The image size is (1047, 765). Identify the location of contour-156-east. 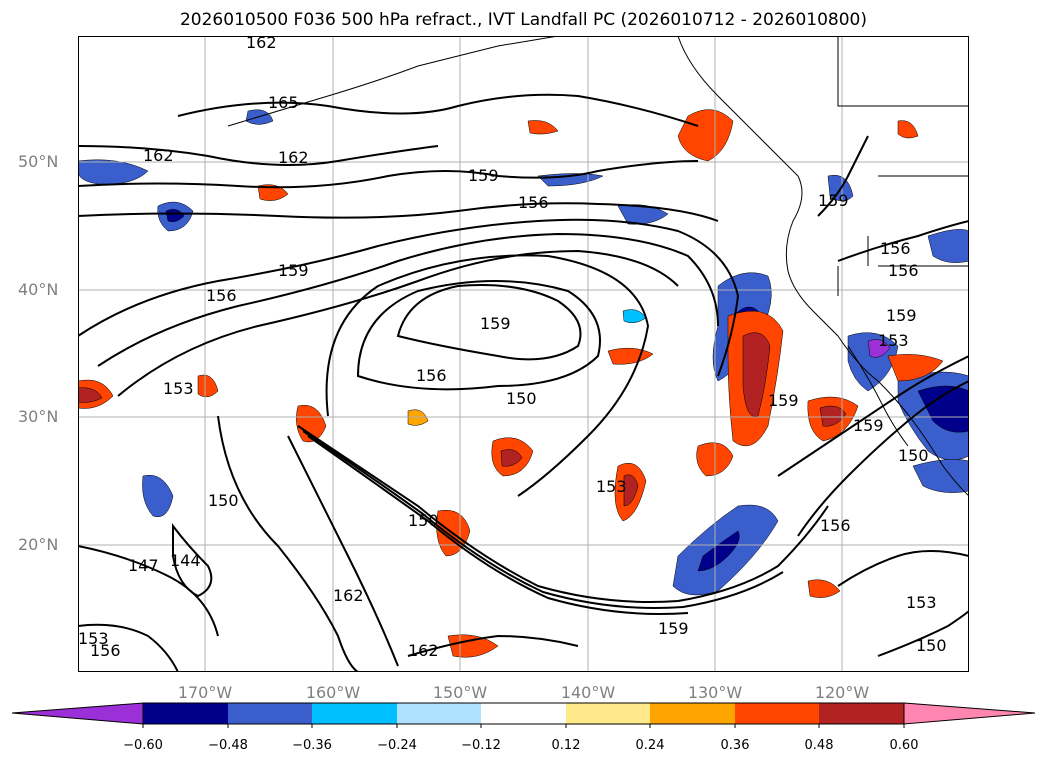
(873, 416).